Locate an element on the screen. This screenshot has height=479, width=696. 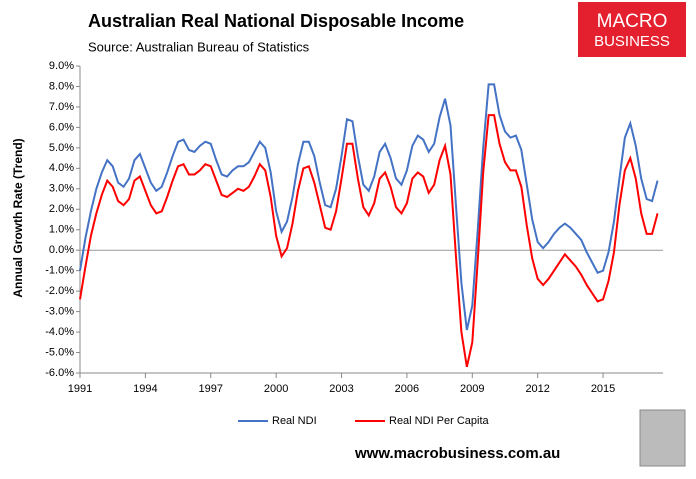
y-tick-label: 2.0% is located at coordinates (61, 209).